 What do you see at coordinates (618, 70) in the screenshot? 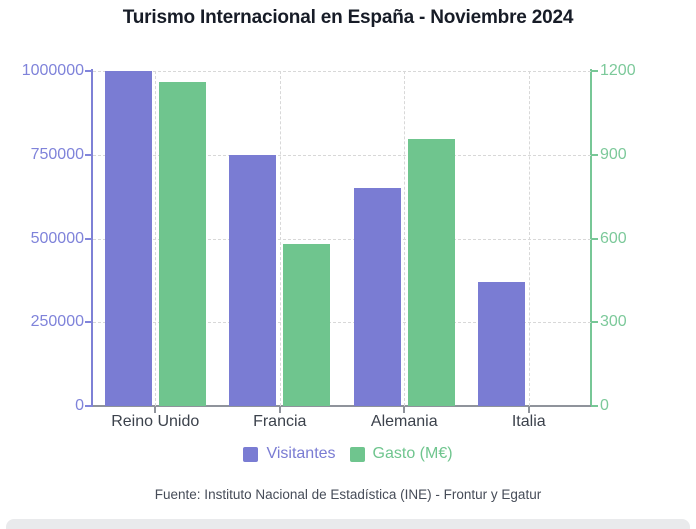
I see `right-axis-tick-label: 1200` at bounding box center [618, 70].